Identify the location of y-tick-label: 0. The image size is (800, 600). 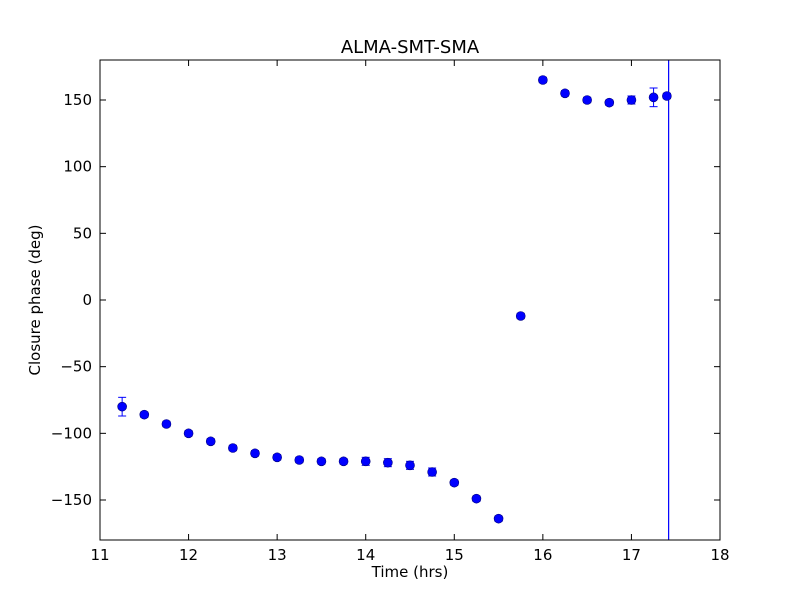
(87, 300).